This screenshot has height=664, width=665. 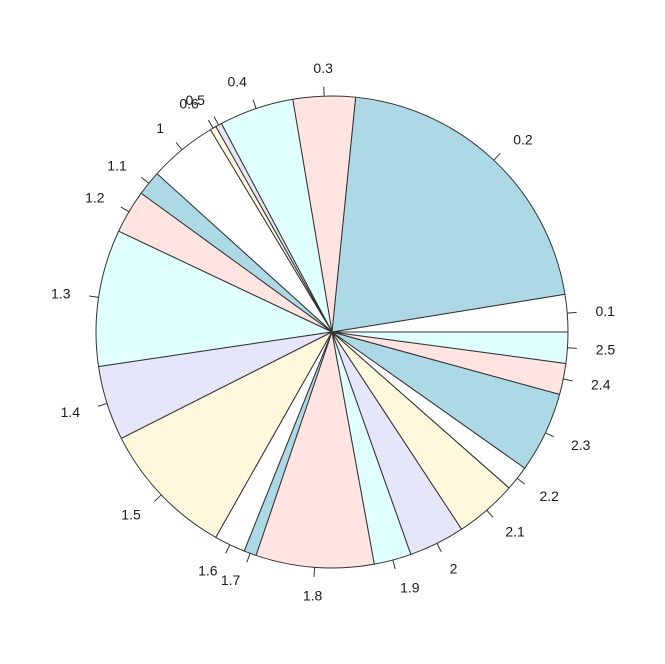 I want to click on slice-label-0-1: 0.1, so click(x=605, y=311).